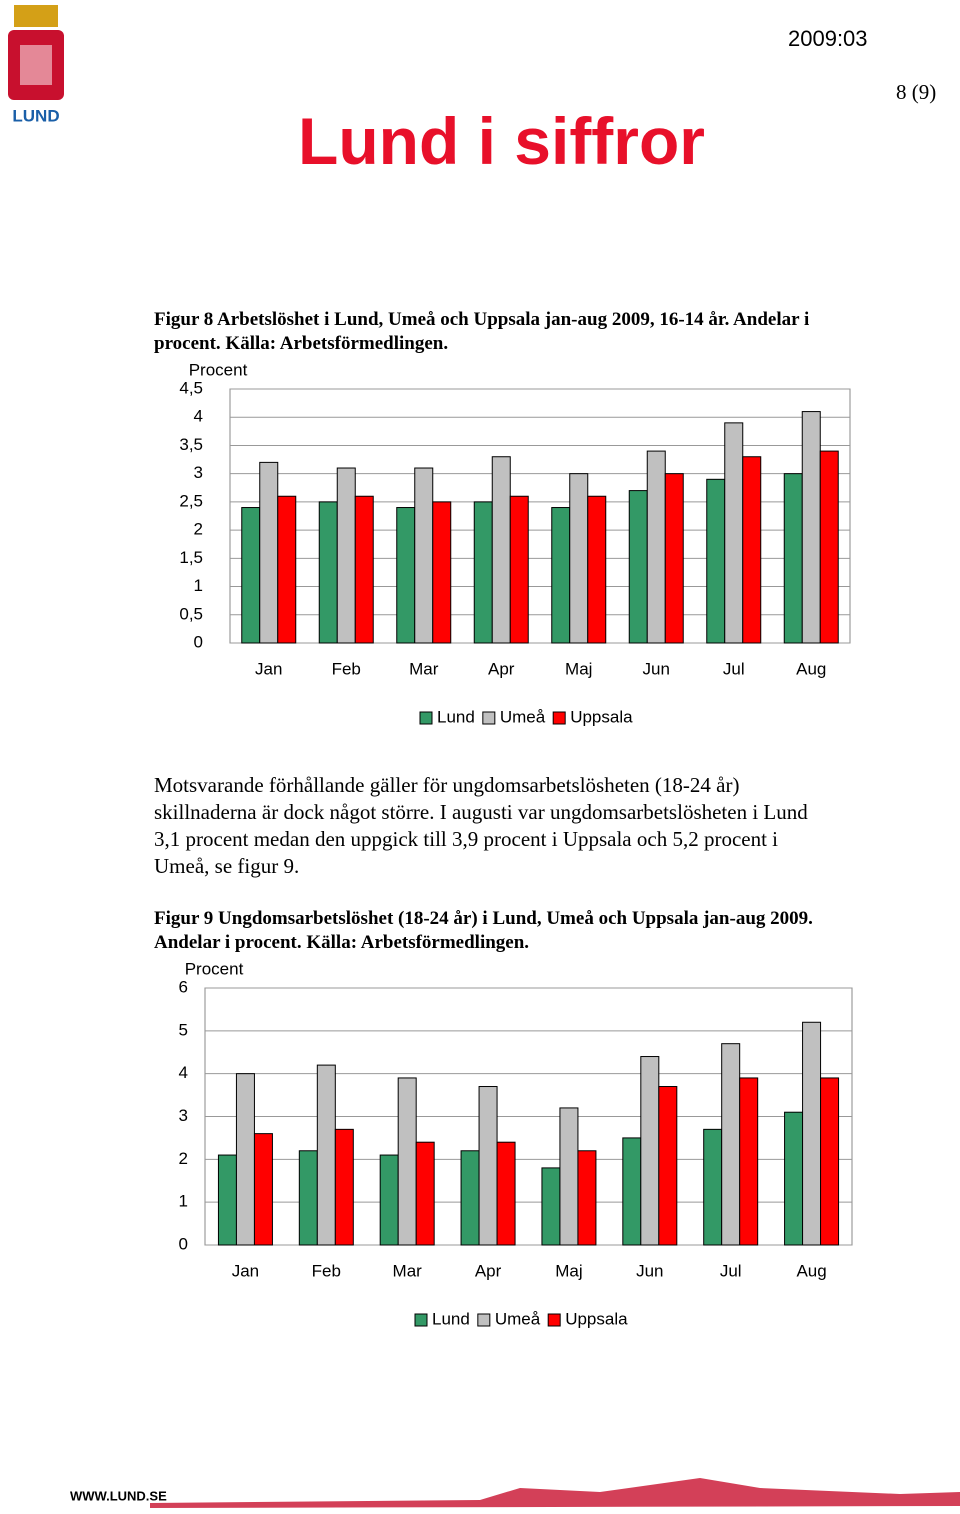  What do you see at coordinates (501, 141) in the screenshot?
I see `title: Lund i siffror` at bounding box center [501, 141].